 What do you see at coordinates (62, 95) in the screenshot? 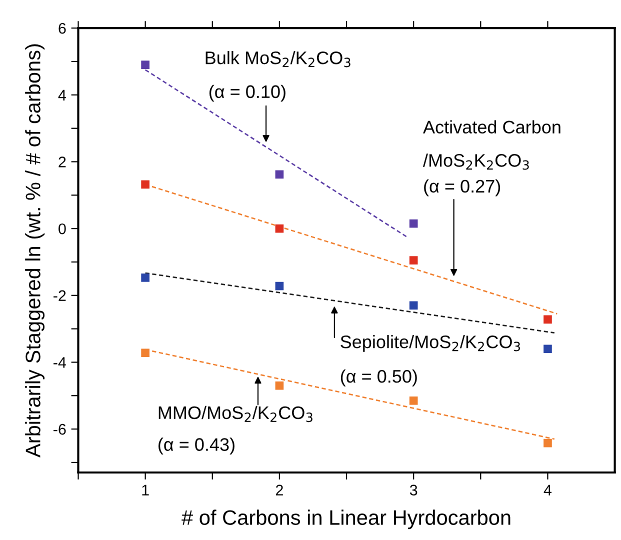
I see `y-tick-label: 4` at bounding box center [62, 95].